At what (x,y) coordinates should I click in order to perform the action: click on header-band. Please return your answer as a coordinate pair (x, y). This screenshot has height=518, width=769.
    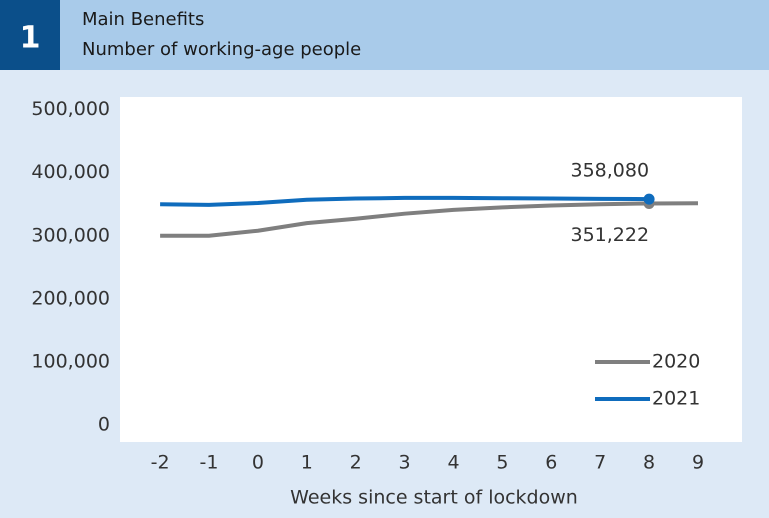
    Looking at the image, I should click on (384, 35).